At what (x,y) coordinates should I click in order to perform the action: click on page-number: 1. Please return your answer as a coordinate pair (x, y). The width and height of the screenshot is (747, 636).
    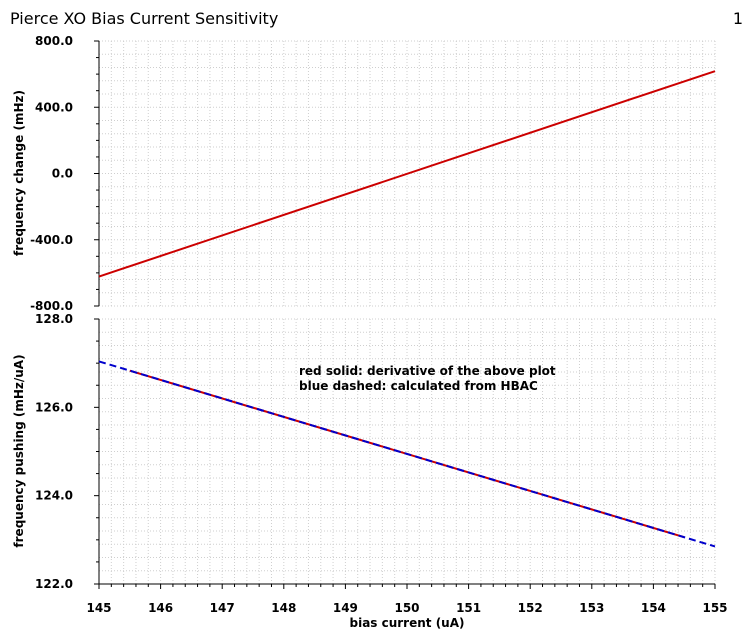
    Looking at the image, I should click on (737, 18).